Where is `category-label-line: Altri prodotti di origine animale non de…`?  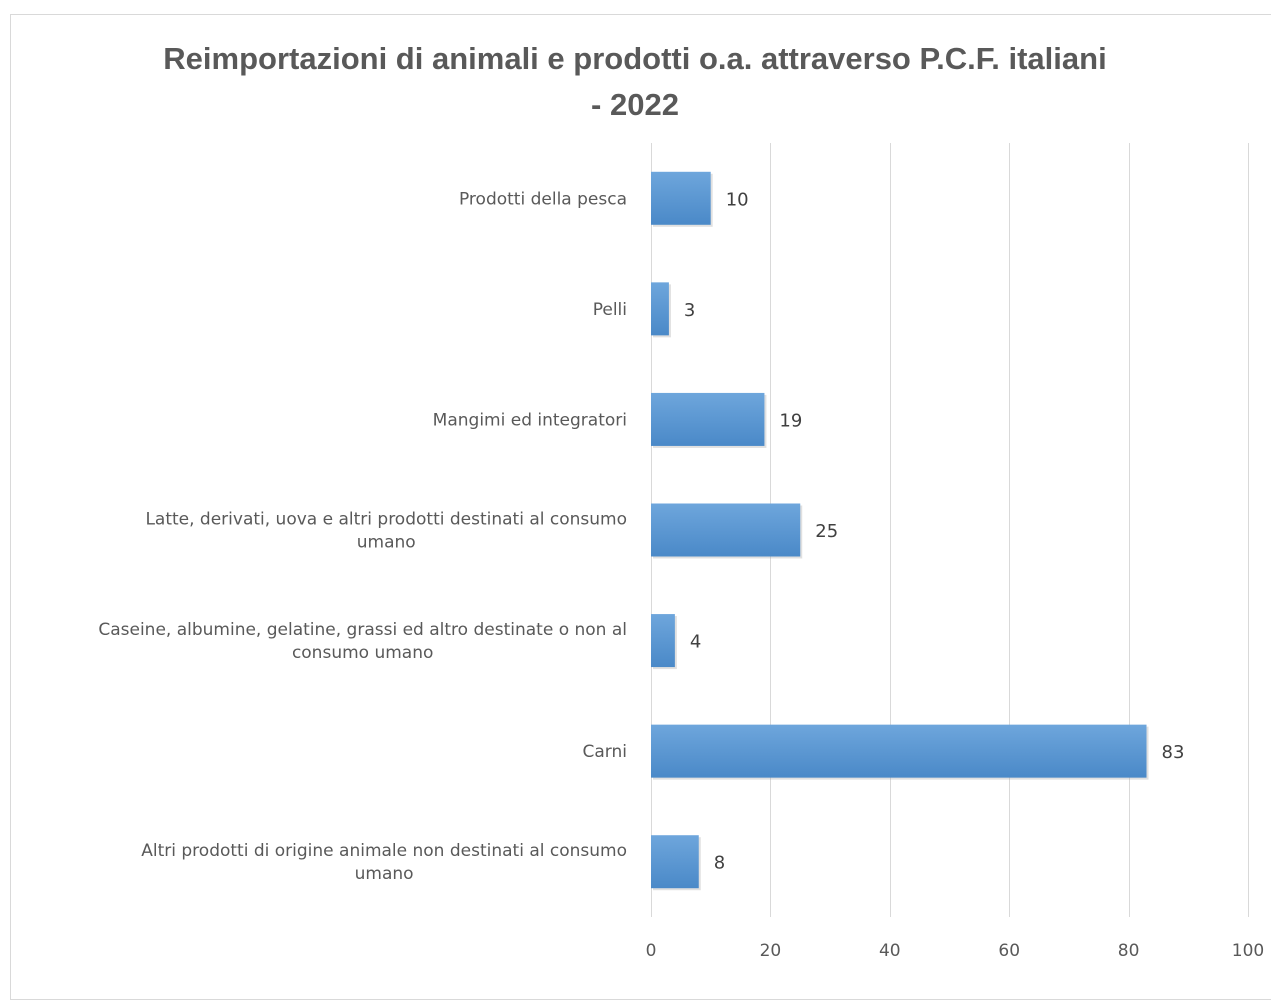 category-label-line: Altri prodotti di origine animale non de… is located at coordinates (384, 851).